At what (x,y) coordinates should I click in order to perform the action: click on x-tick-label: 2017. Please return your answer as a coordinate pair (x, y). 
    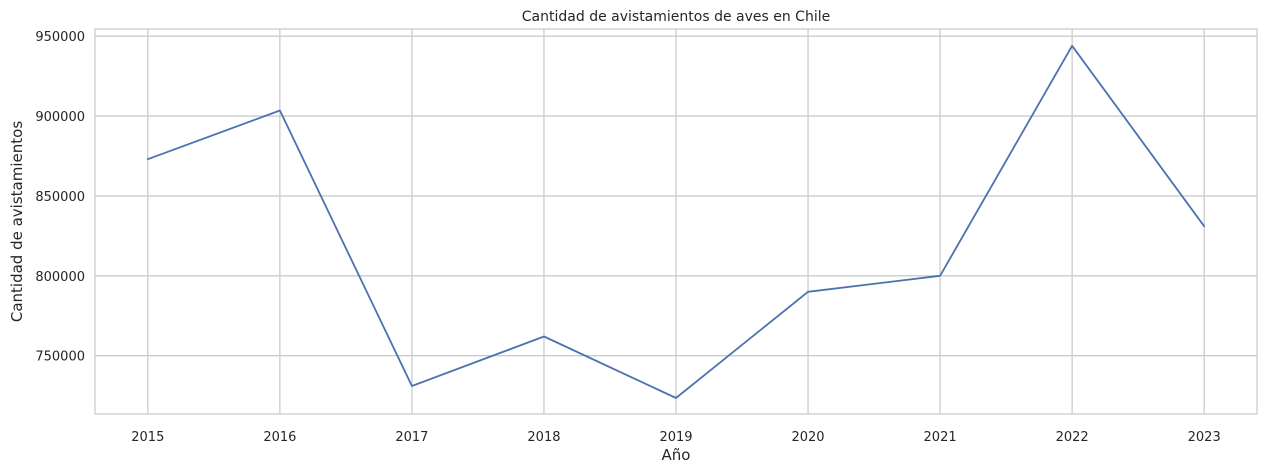
    Looking at the image, I should click on (411, 437).